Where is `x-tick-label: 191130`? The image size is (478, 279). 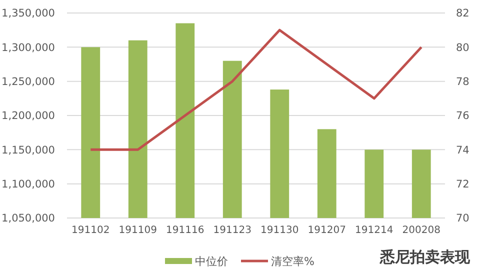
x-tick-label: 191130 is located at coordinates (279, 230).